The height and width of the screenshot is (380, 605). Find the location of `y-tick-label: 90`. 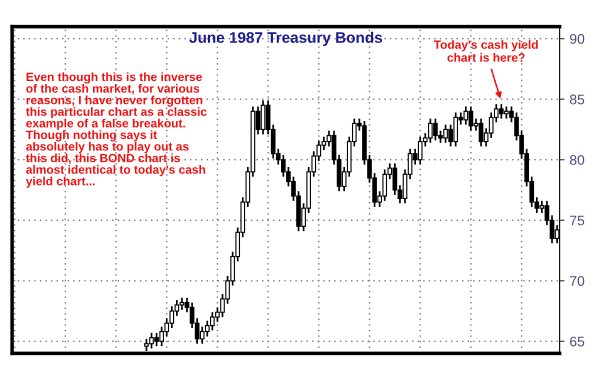

y-tick-label: 90 is located at coordinates (577, 39).